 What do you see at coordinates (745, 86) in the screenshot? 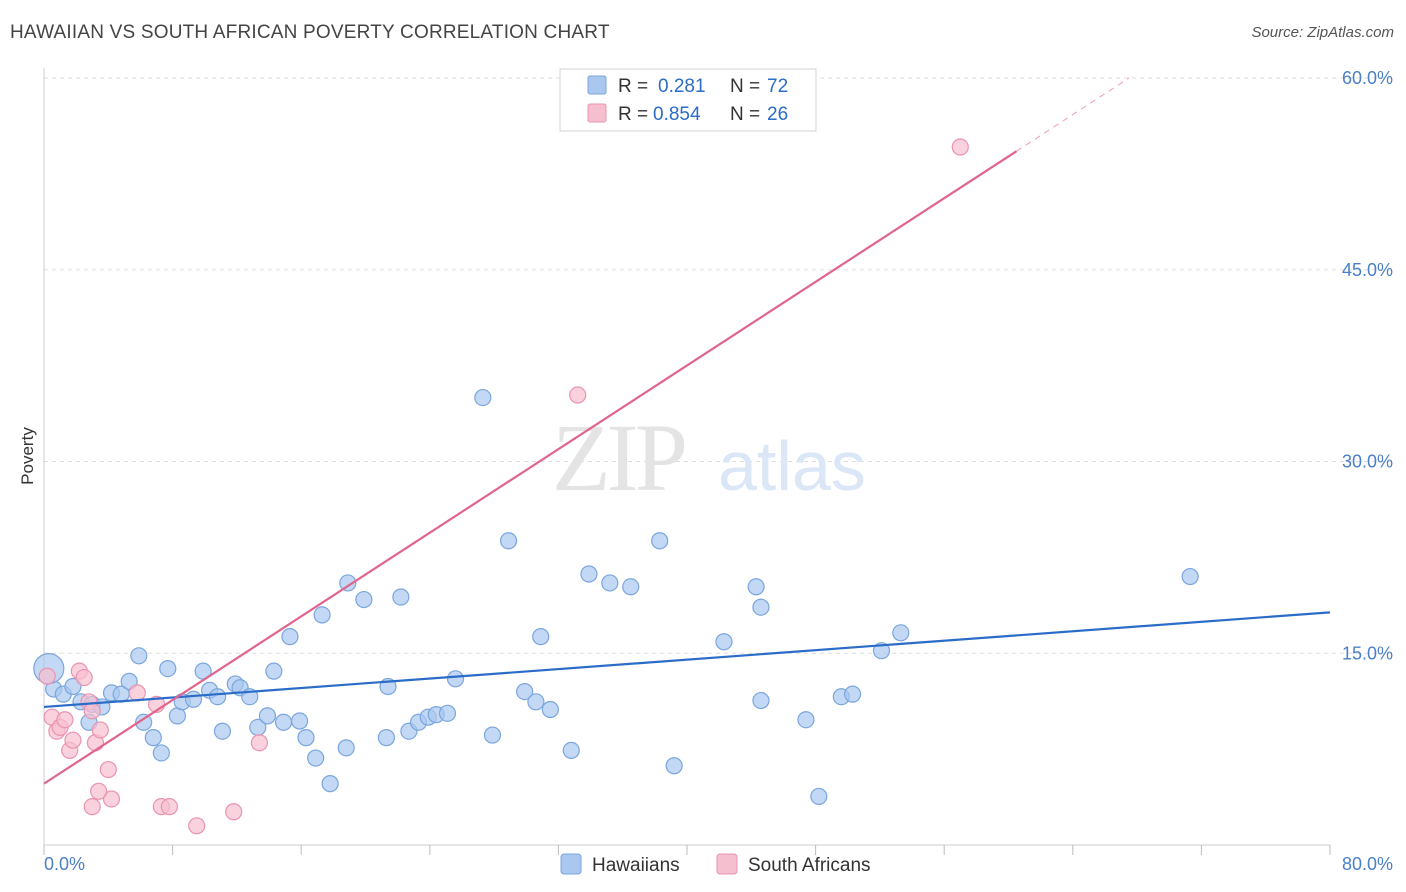
I see `legend-n-label-1: N =` at bounding box center [745, 86].